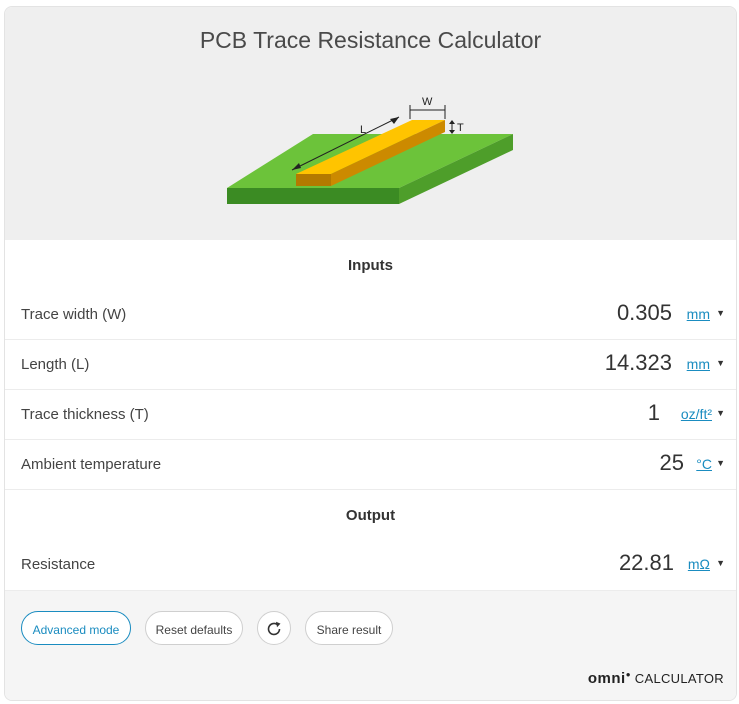 This screenshot has height=704, width=739. Describe the element at coordinates (370, 464) in the screenshot. I see `ambient-temperature-row: Ambient temperature 25 °C ▼` at that location.